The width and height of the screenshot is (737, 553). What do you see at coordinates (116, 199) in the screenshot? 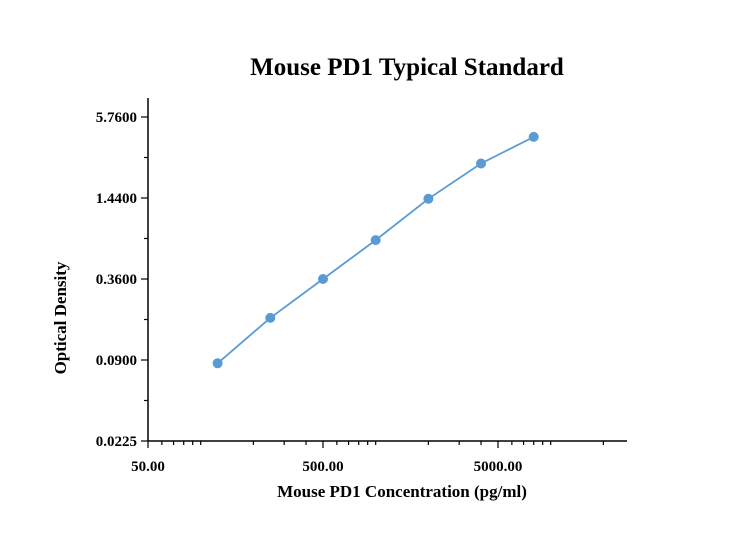
I see `y-tick-label: 1.4400` at bounding box center [116, 199].